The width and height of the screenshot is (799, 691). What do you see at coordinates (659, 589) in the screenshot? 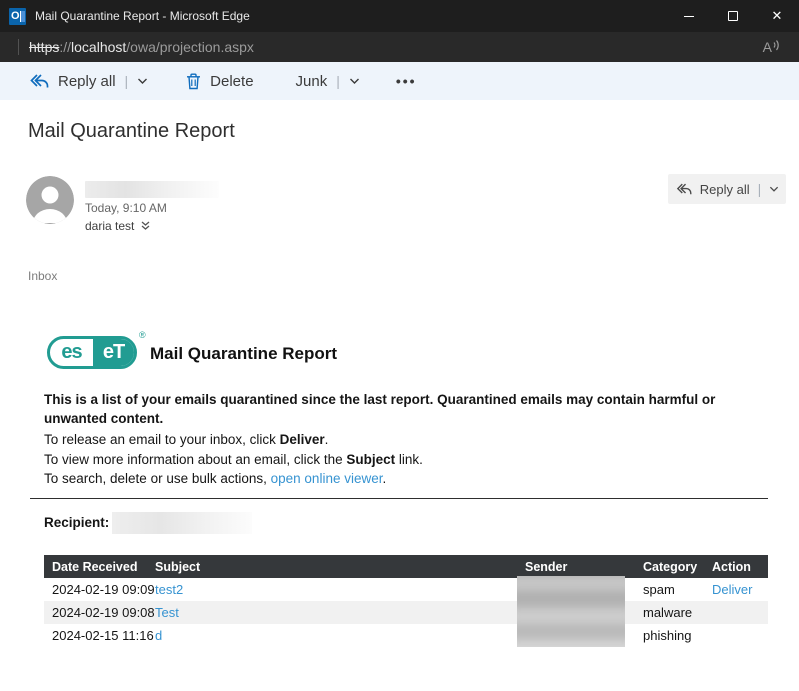
I see `category-cell: spam` at bounding box center [659, 589].